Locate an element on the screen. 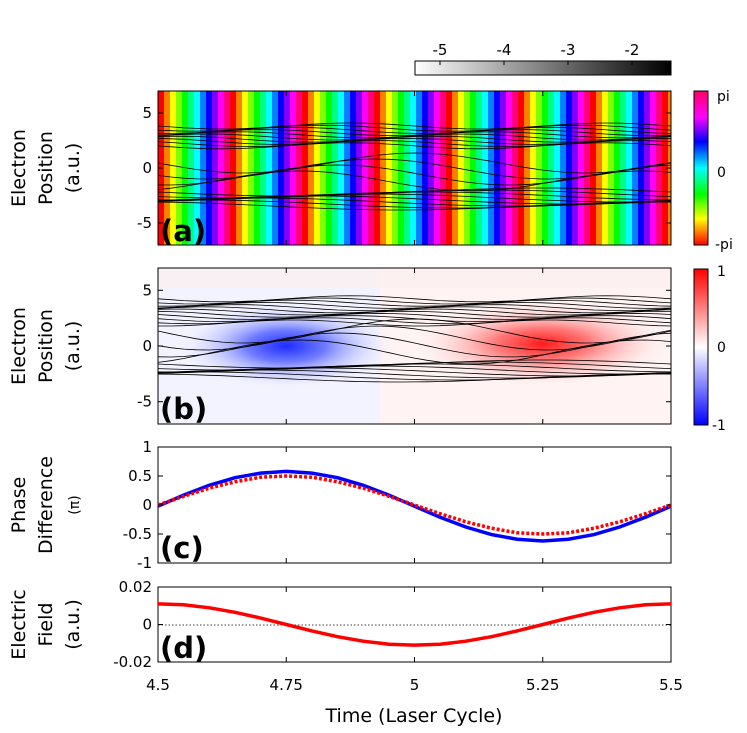  y-axis-label-line: Field is located at coordinates (46, 625).